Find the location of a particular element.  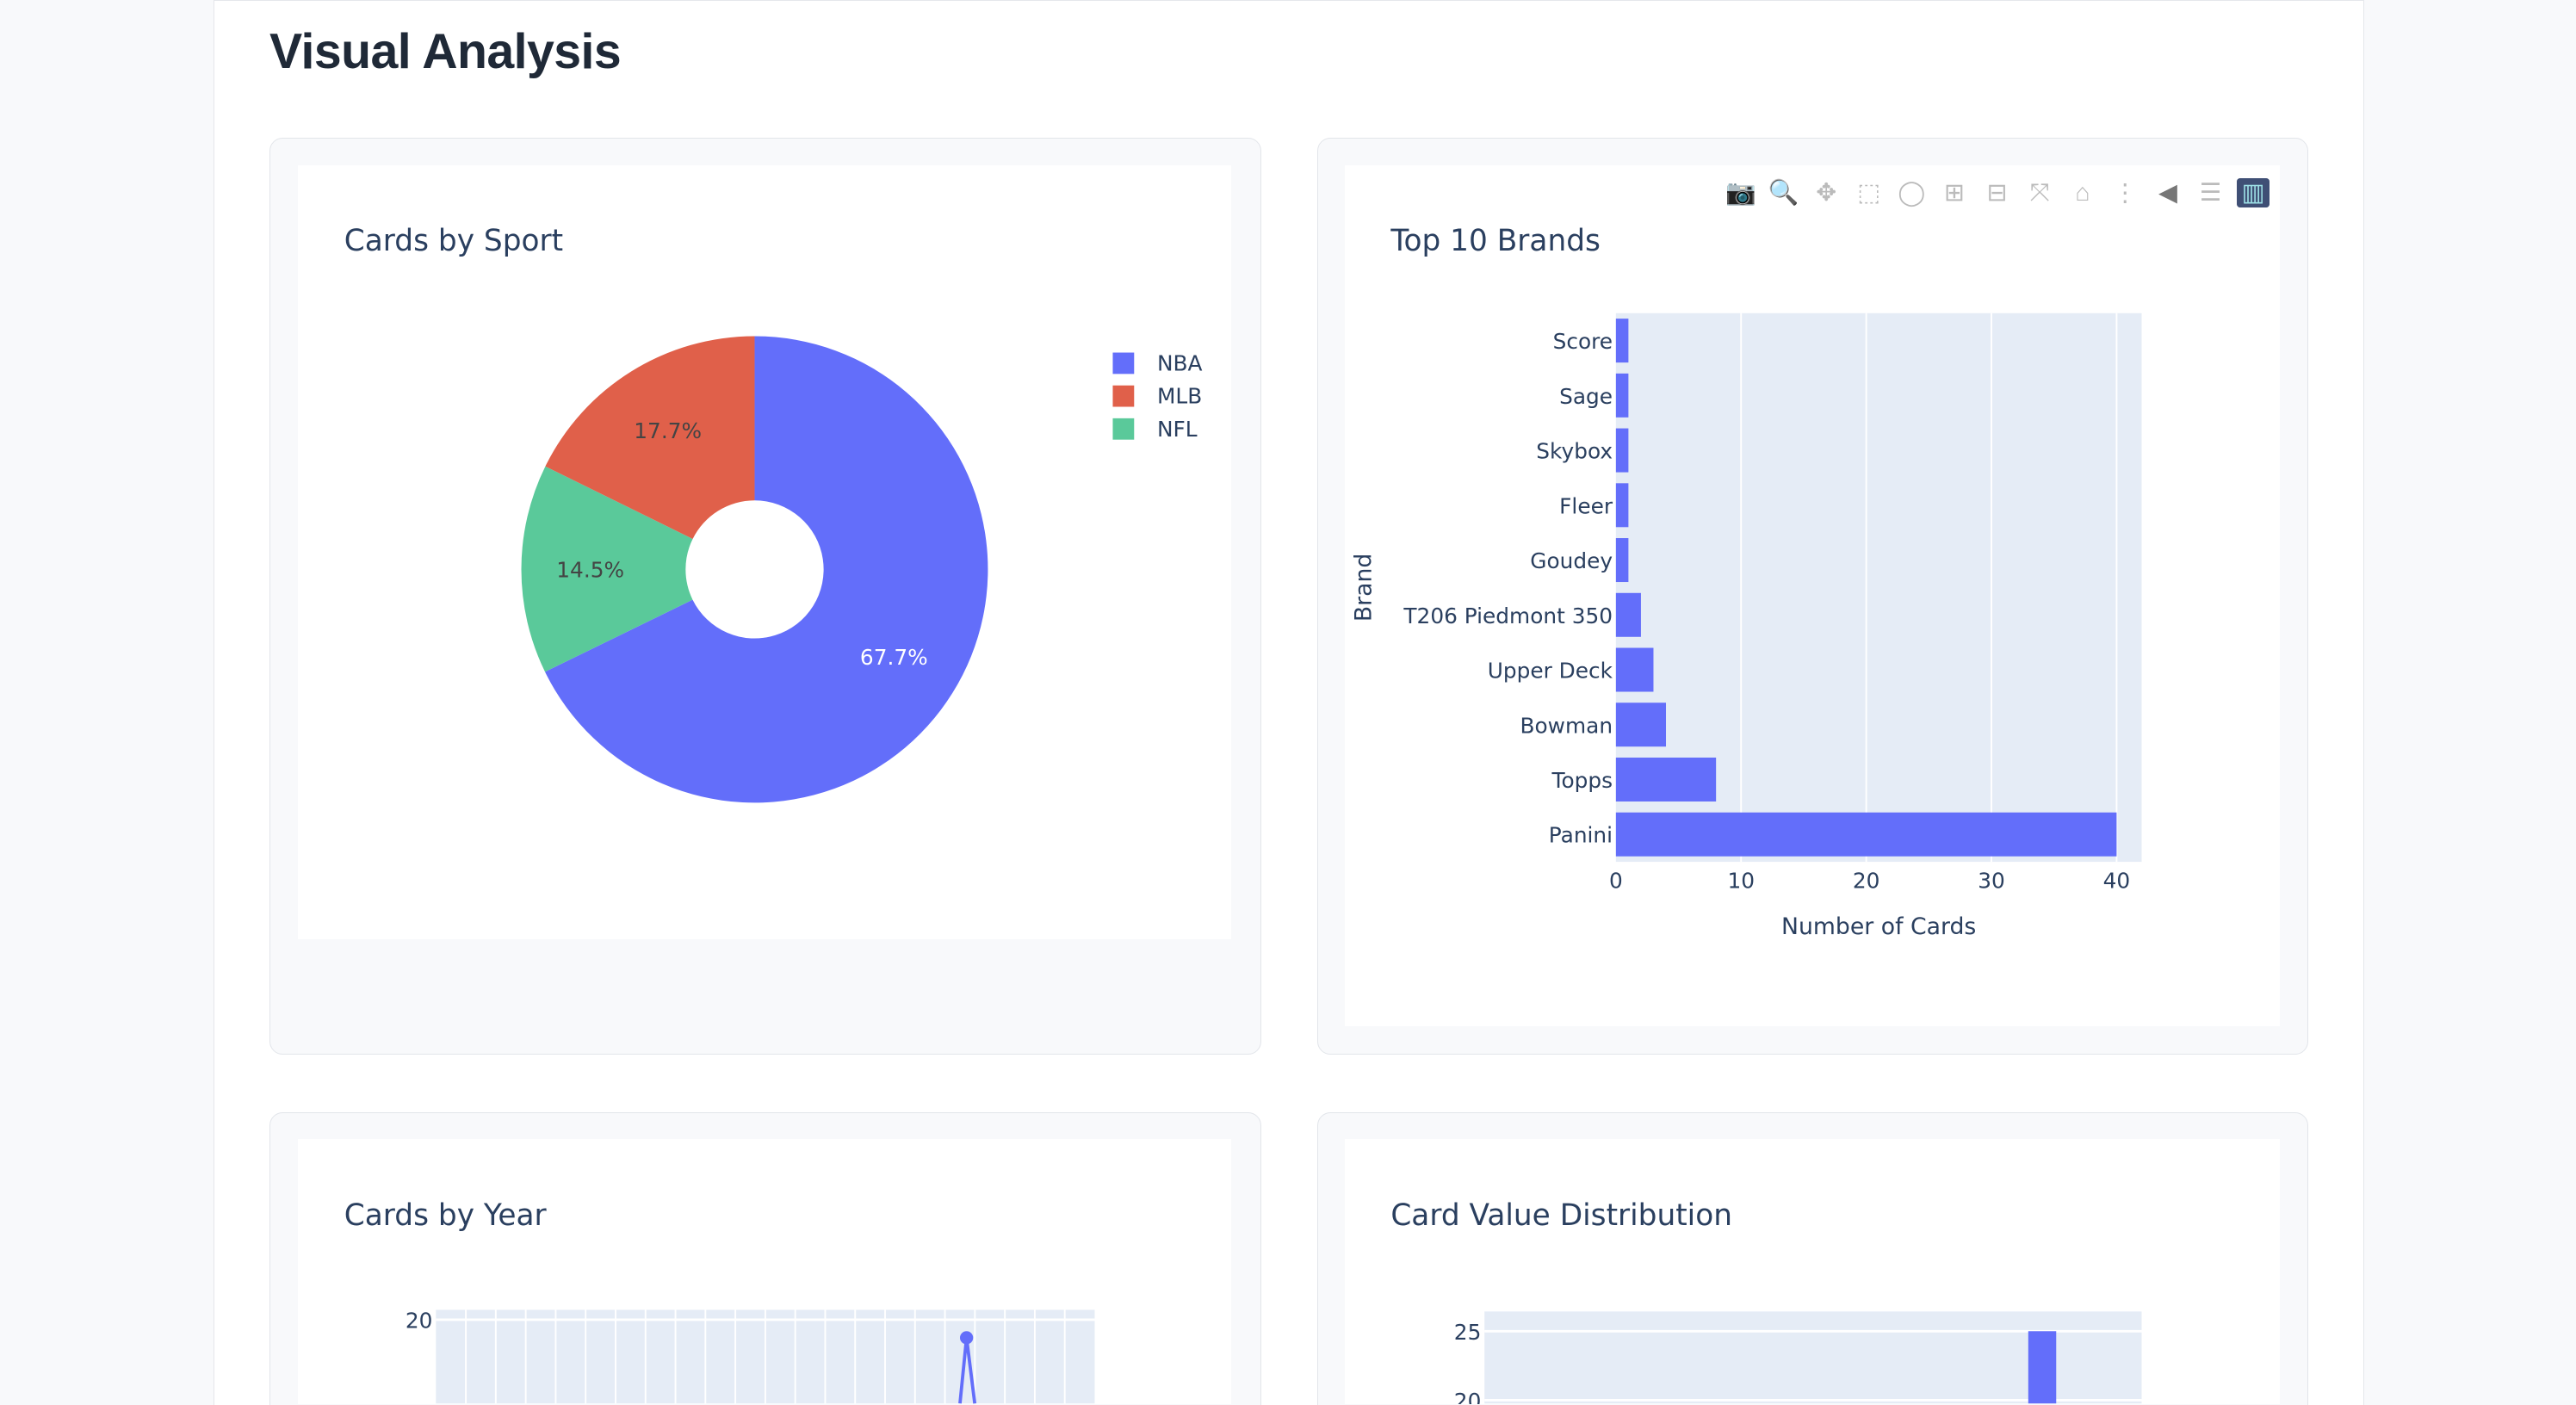

pie-slice-mlb is located at coordinates (650, 437).